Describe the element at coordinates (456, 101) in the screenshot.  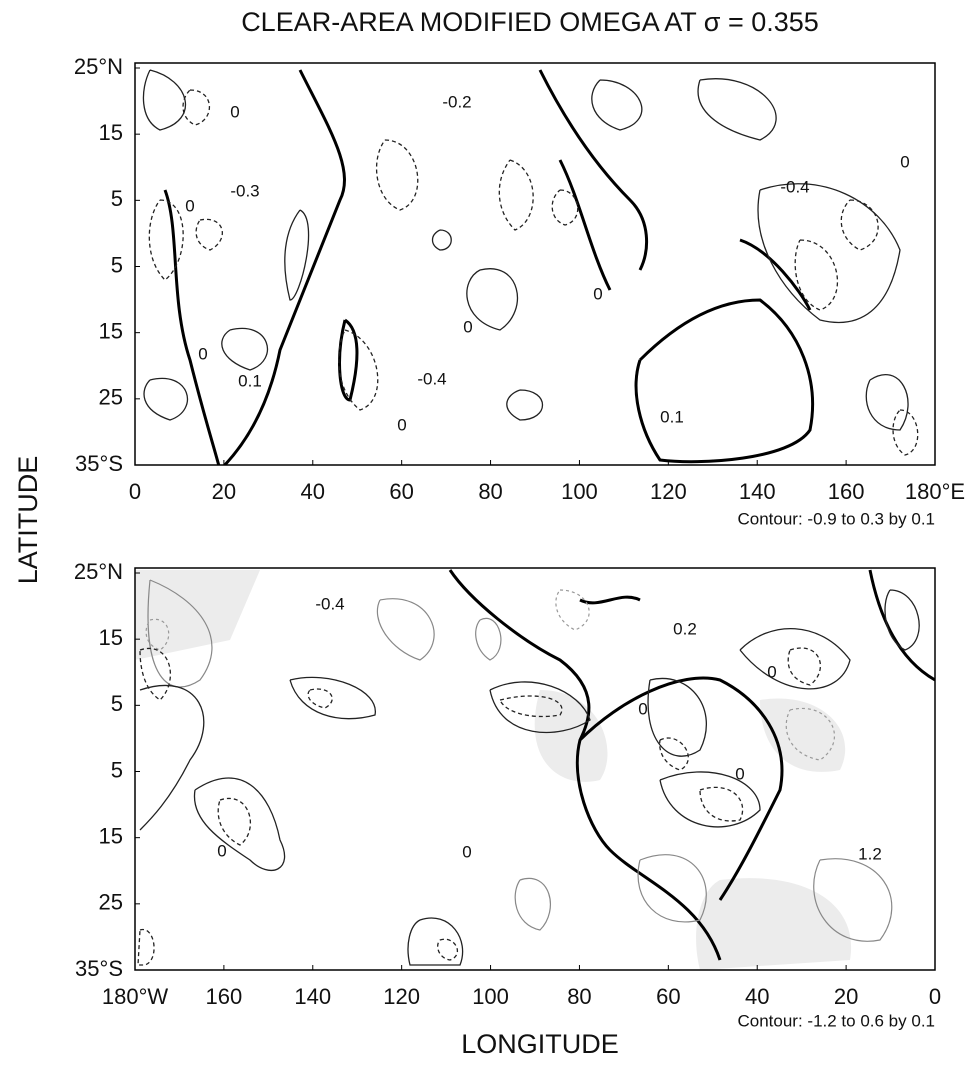
I see `contour-label: -0.2` at that location.